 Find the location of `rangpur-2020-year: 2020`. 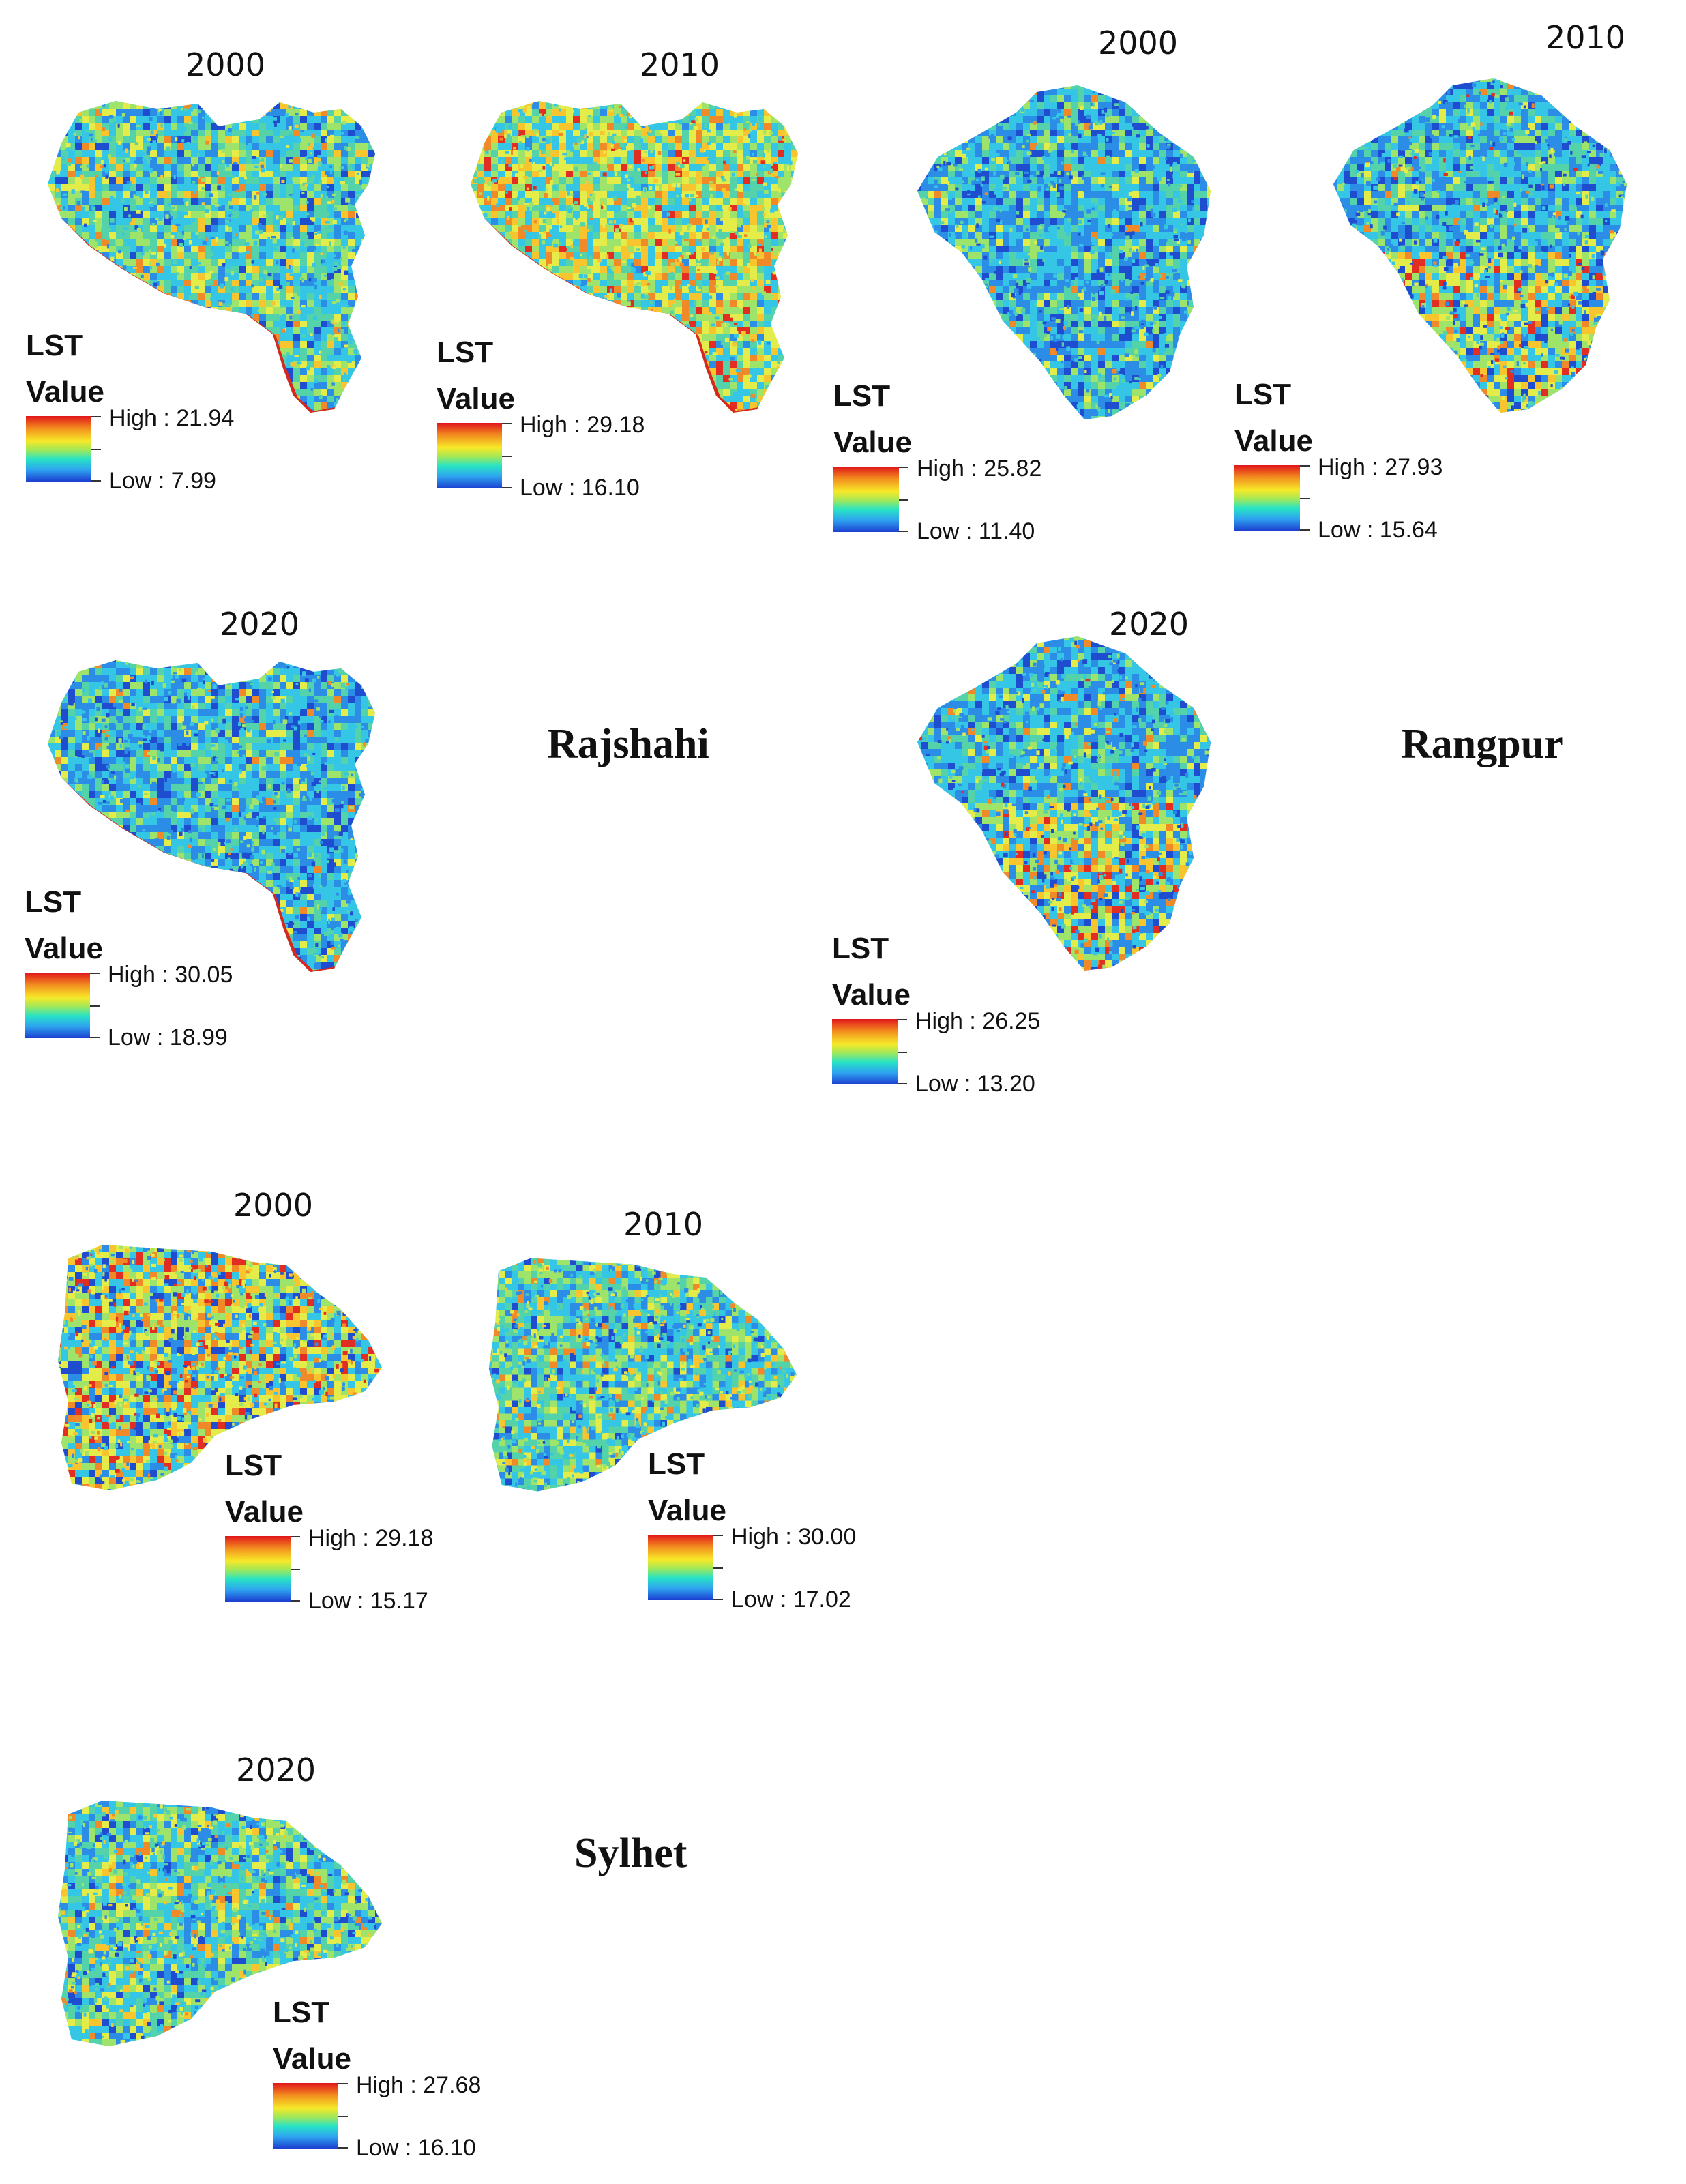

rangpur-2020-year: 2020 is located at coordinates (1149, 624).